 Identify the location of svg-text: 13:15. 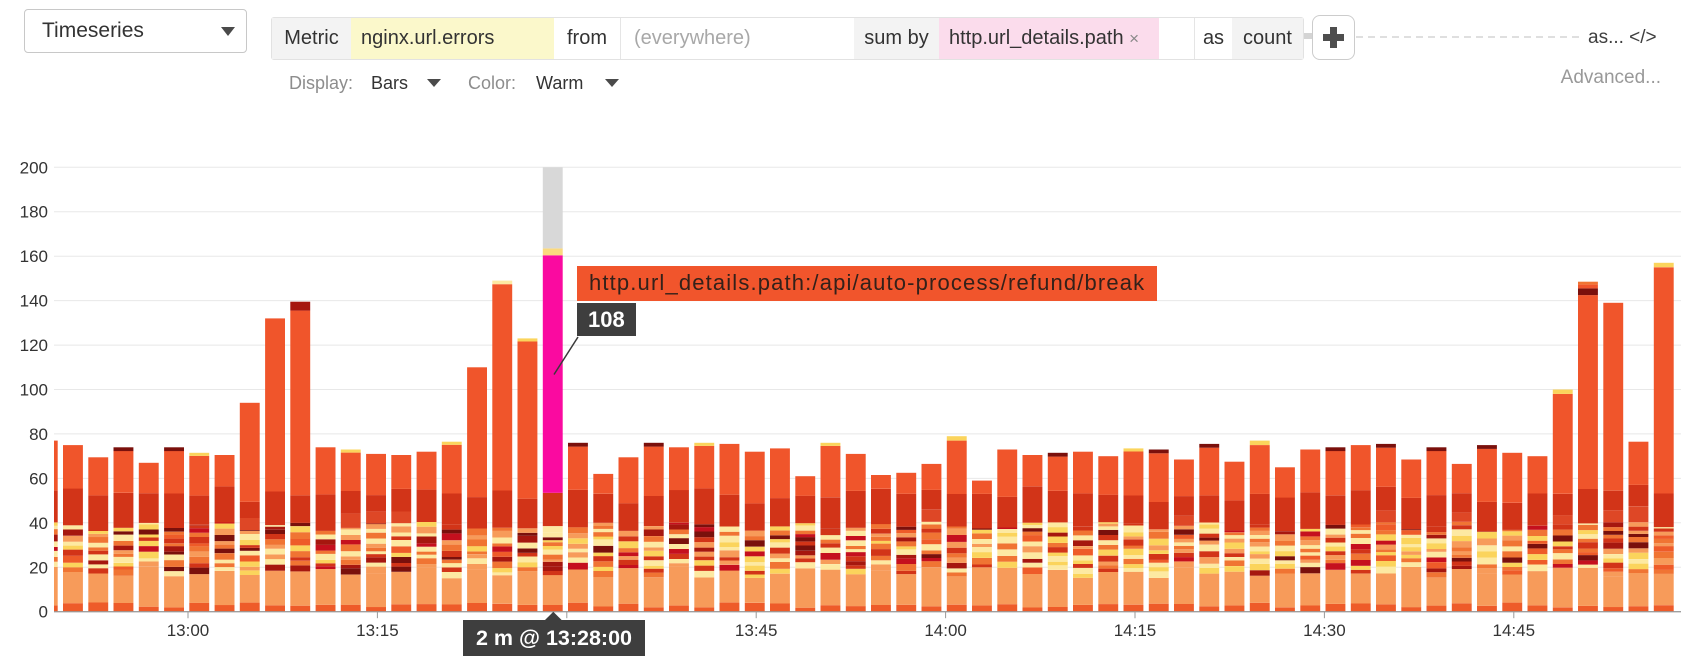
(377, 630).